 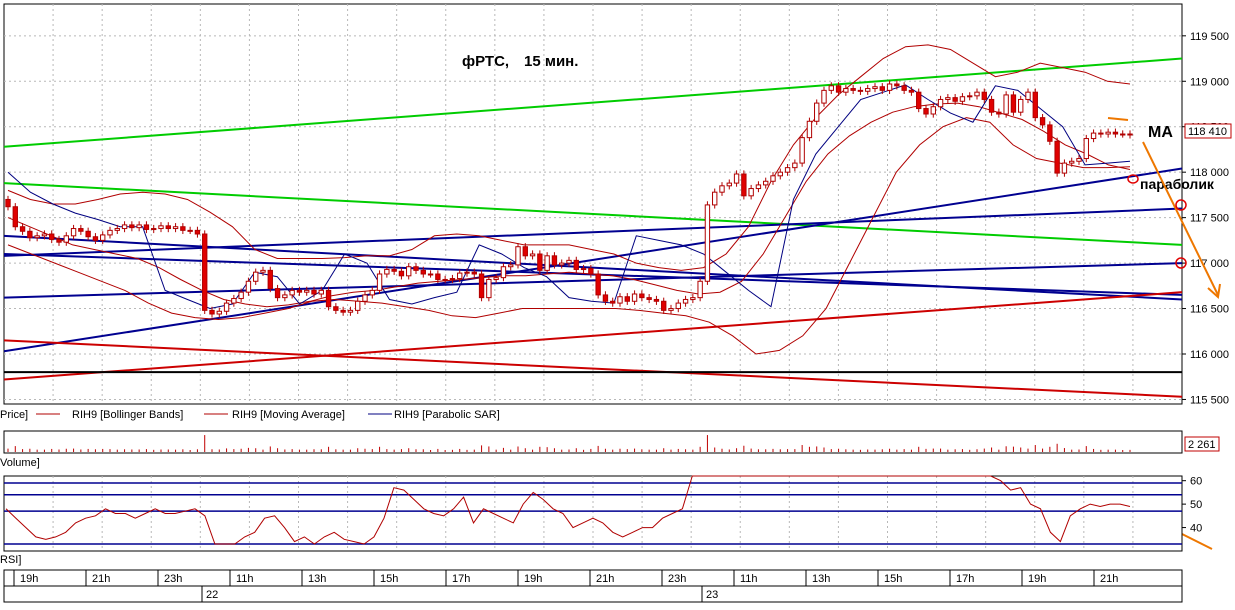 I want to click on rsi-tick-label: 50, so click(x=1196, y=505).